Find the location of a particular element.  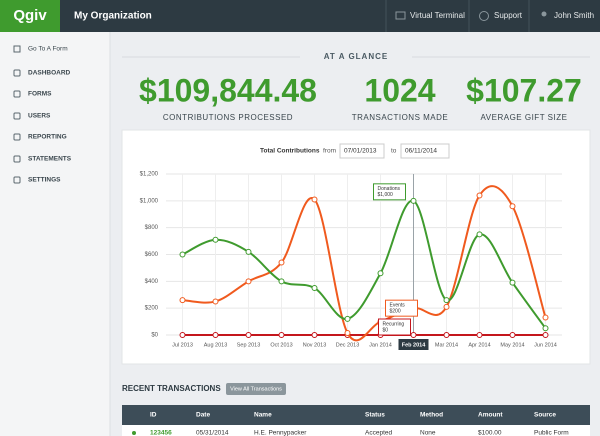

menu-item: DASHBOARD is located at coordinates (49, 73).